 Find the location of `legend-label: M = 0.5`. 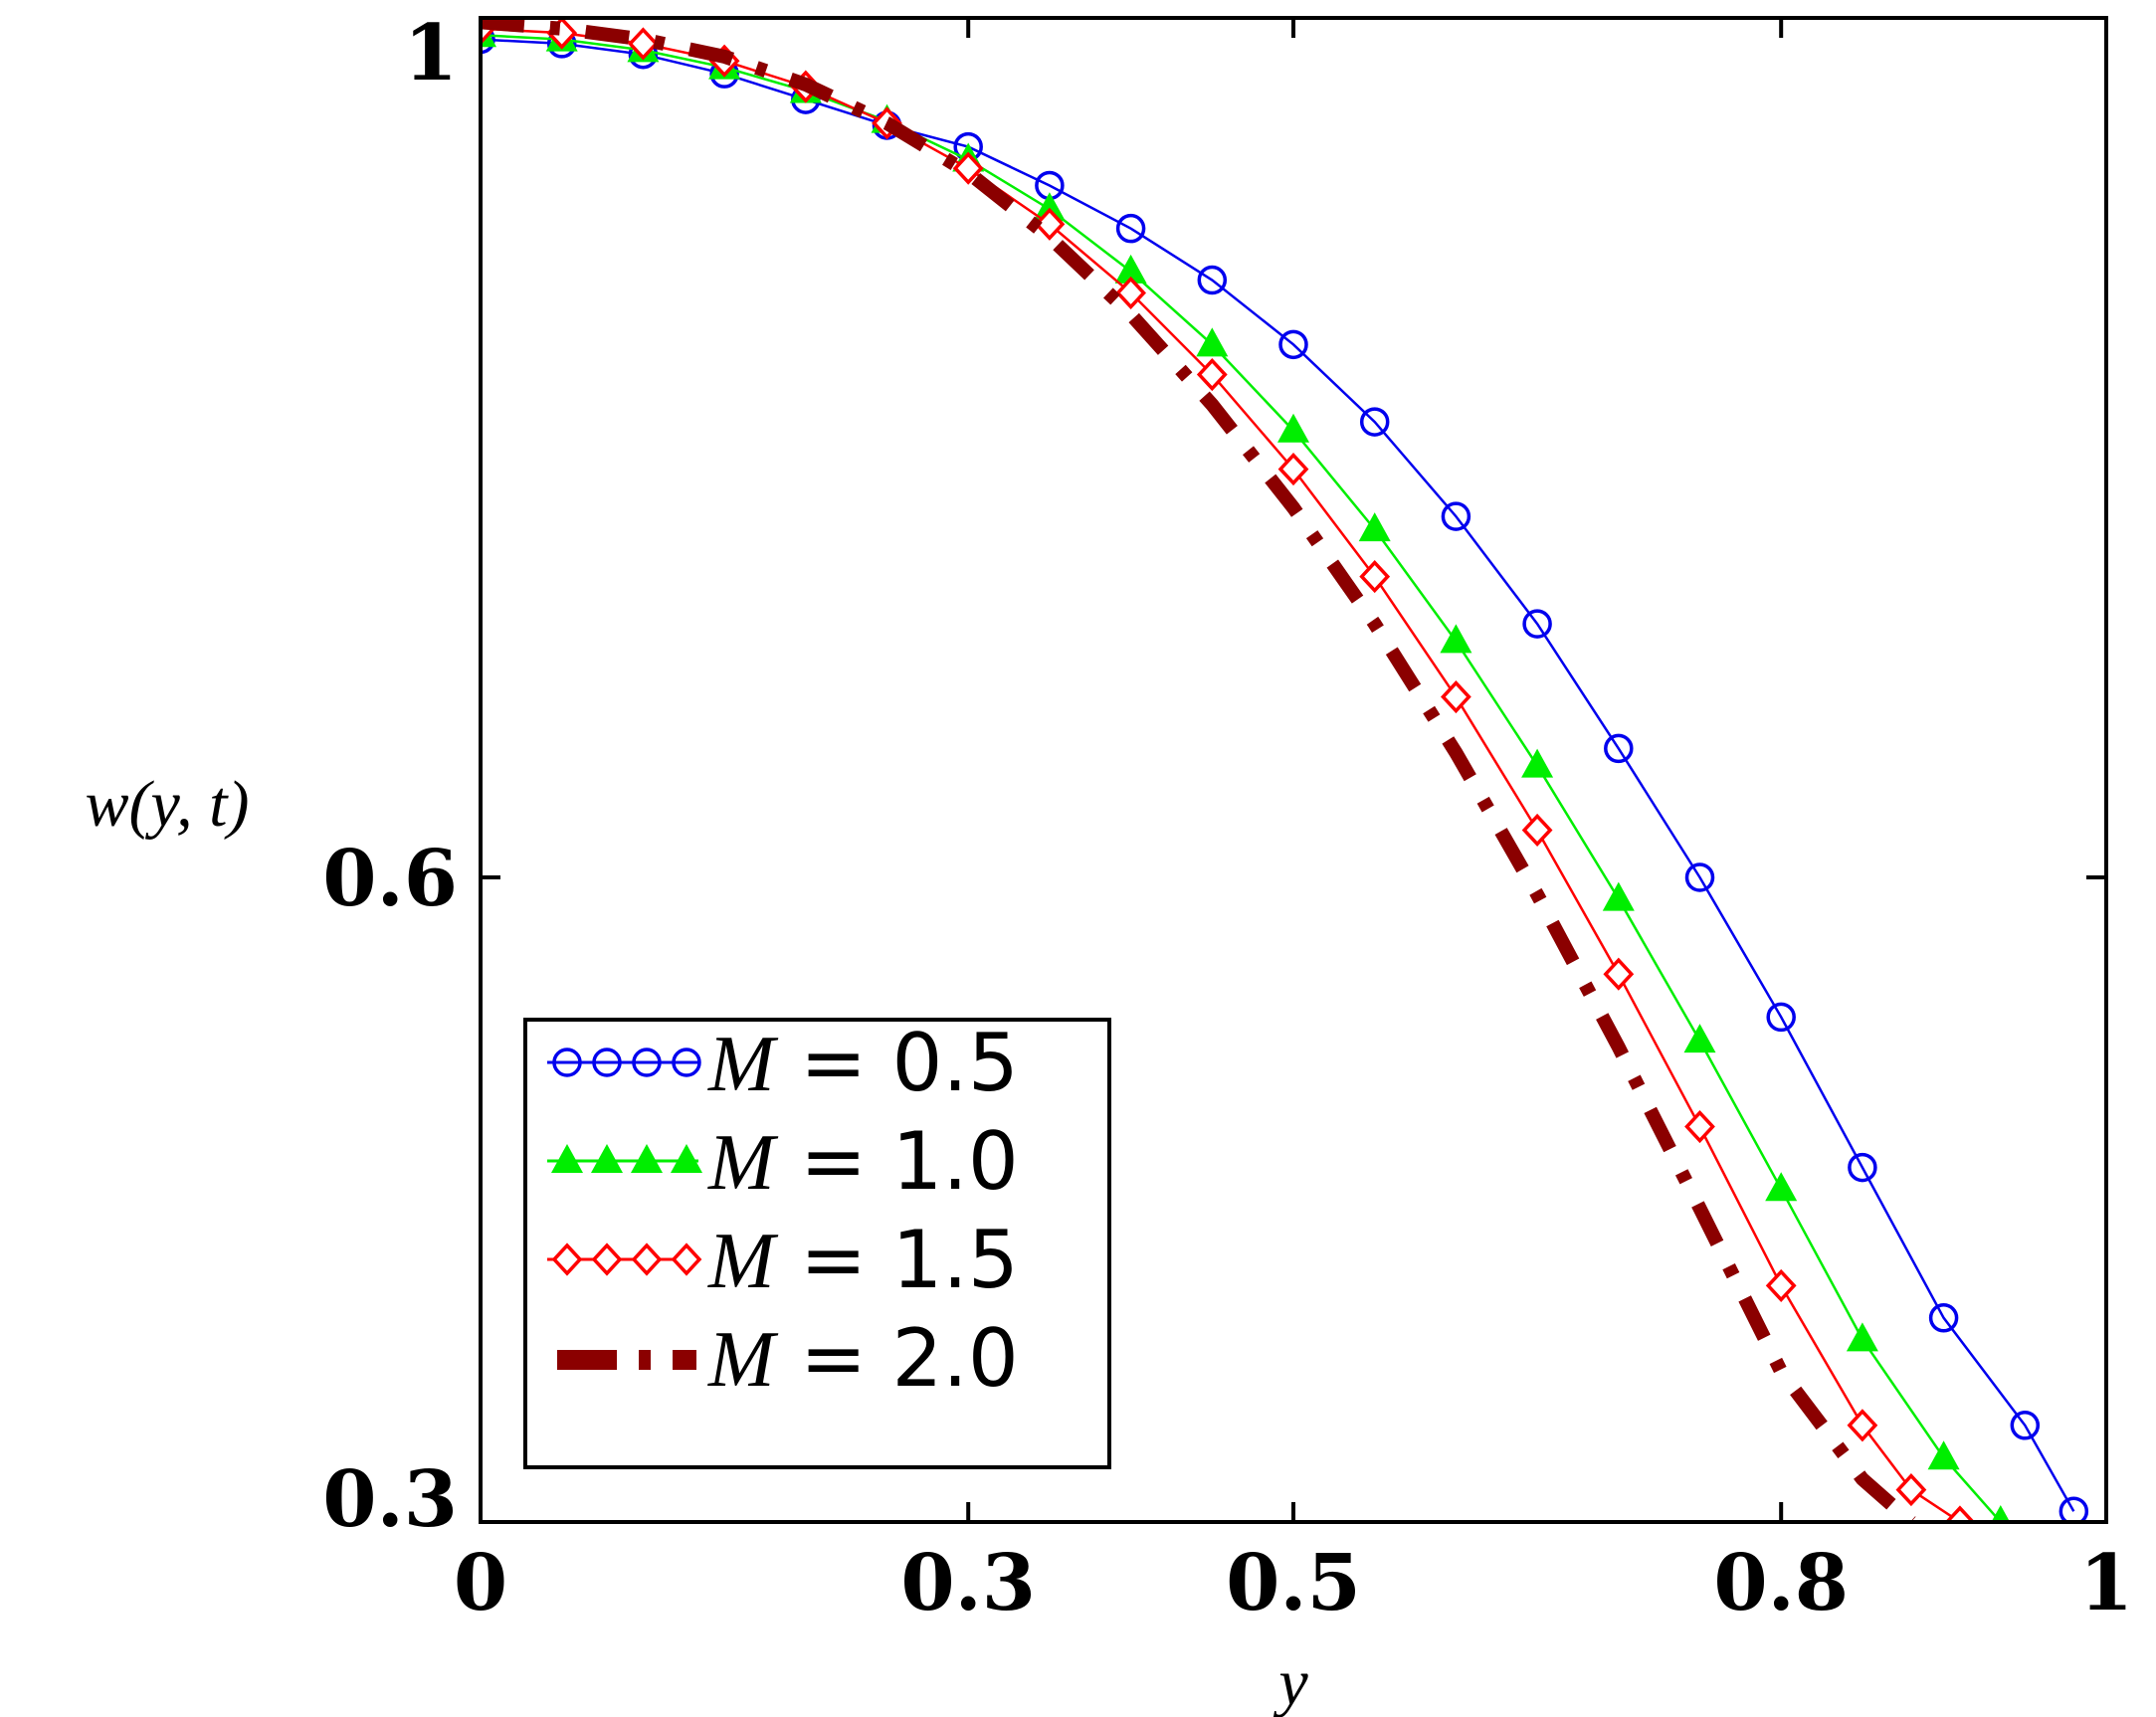

legend-label: M = 0.5 is located at coordinates (863, 1063).